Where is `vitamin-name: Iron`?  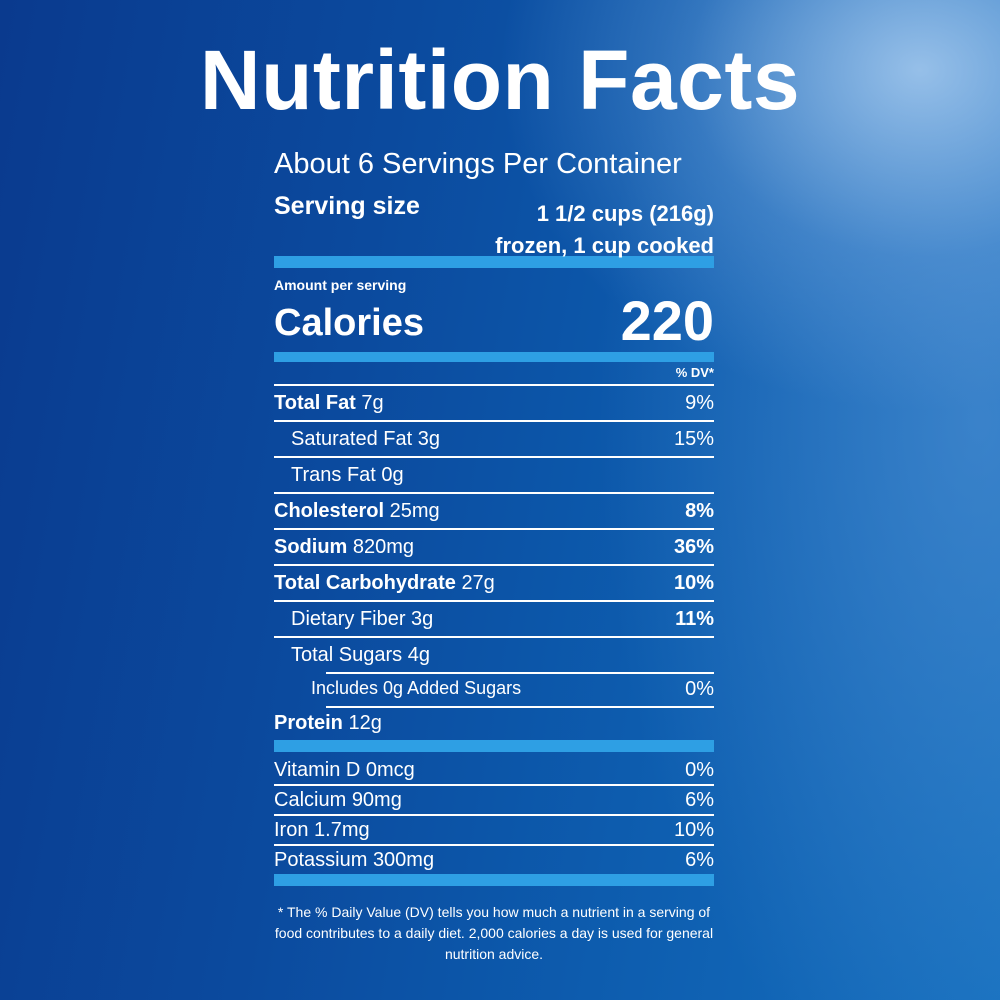
vitamin-name: Iron is located at coordinates (291, 830).